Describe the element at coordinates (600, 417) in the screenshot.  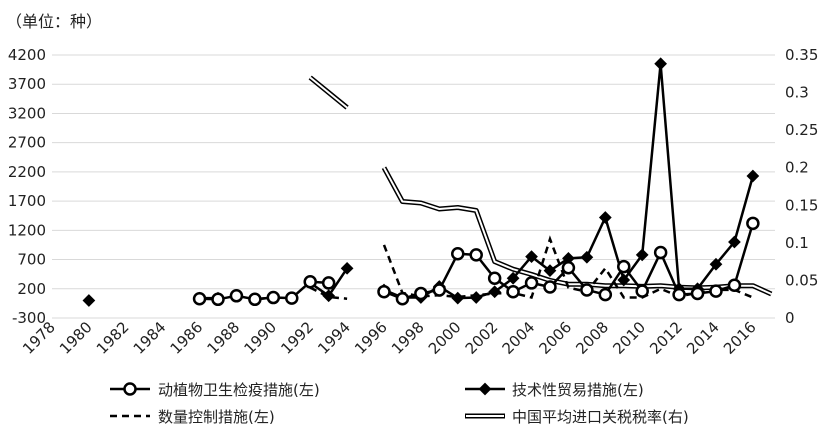
I see `legend-label-tariff: 中国平均进口关税税率(右)` at that location.